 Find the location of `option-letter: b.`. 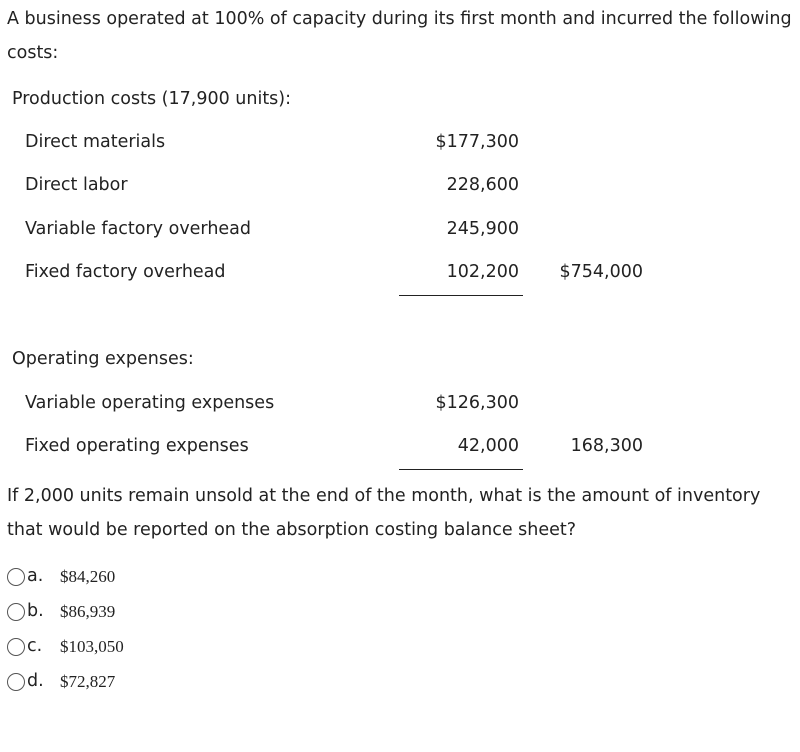

option-letter: b. is located at coordinates (35, 611).